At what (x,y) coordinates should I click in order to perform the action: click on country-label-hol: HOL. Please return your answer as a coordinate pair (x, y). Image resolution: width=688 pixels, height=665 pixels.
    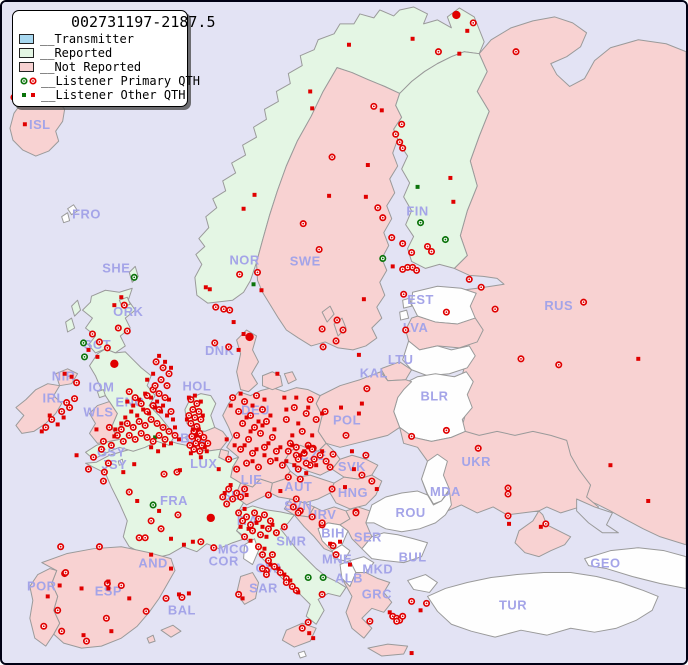
    Looking at the image, I should click on (196, 386).